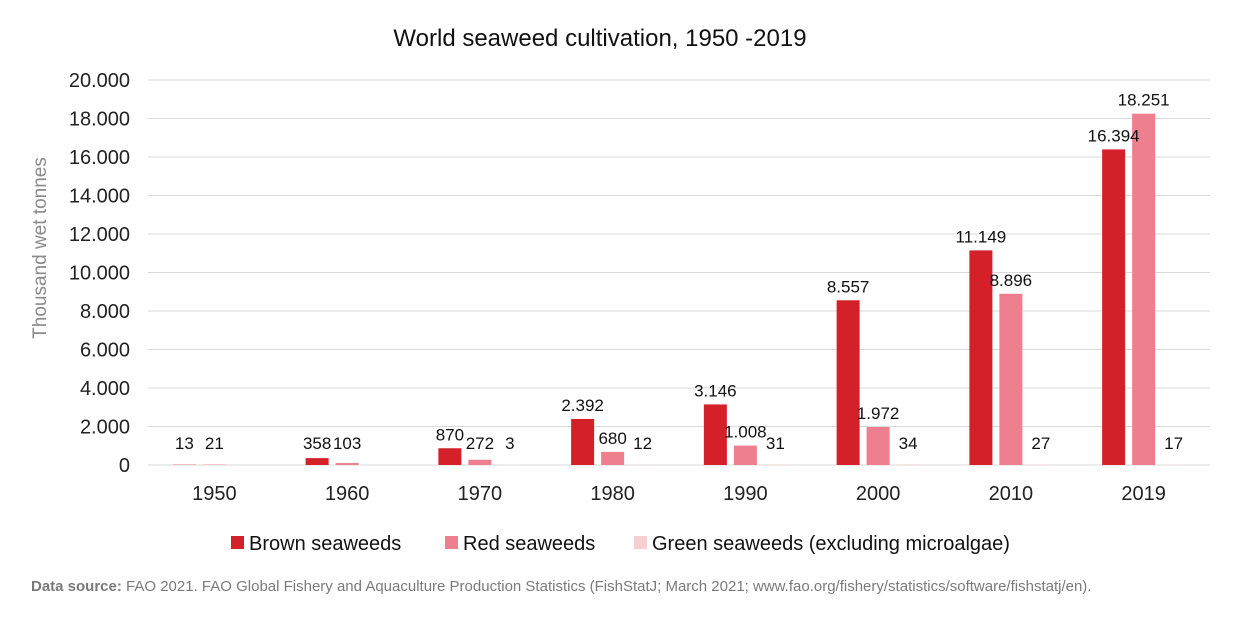  I want to click on y-axis-label: Thousand wet tonnes, so click(40, 248).